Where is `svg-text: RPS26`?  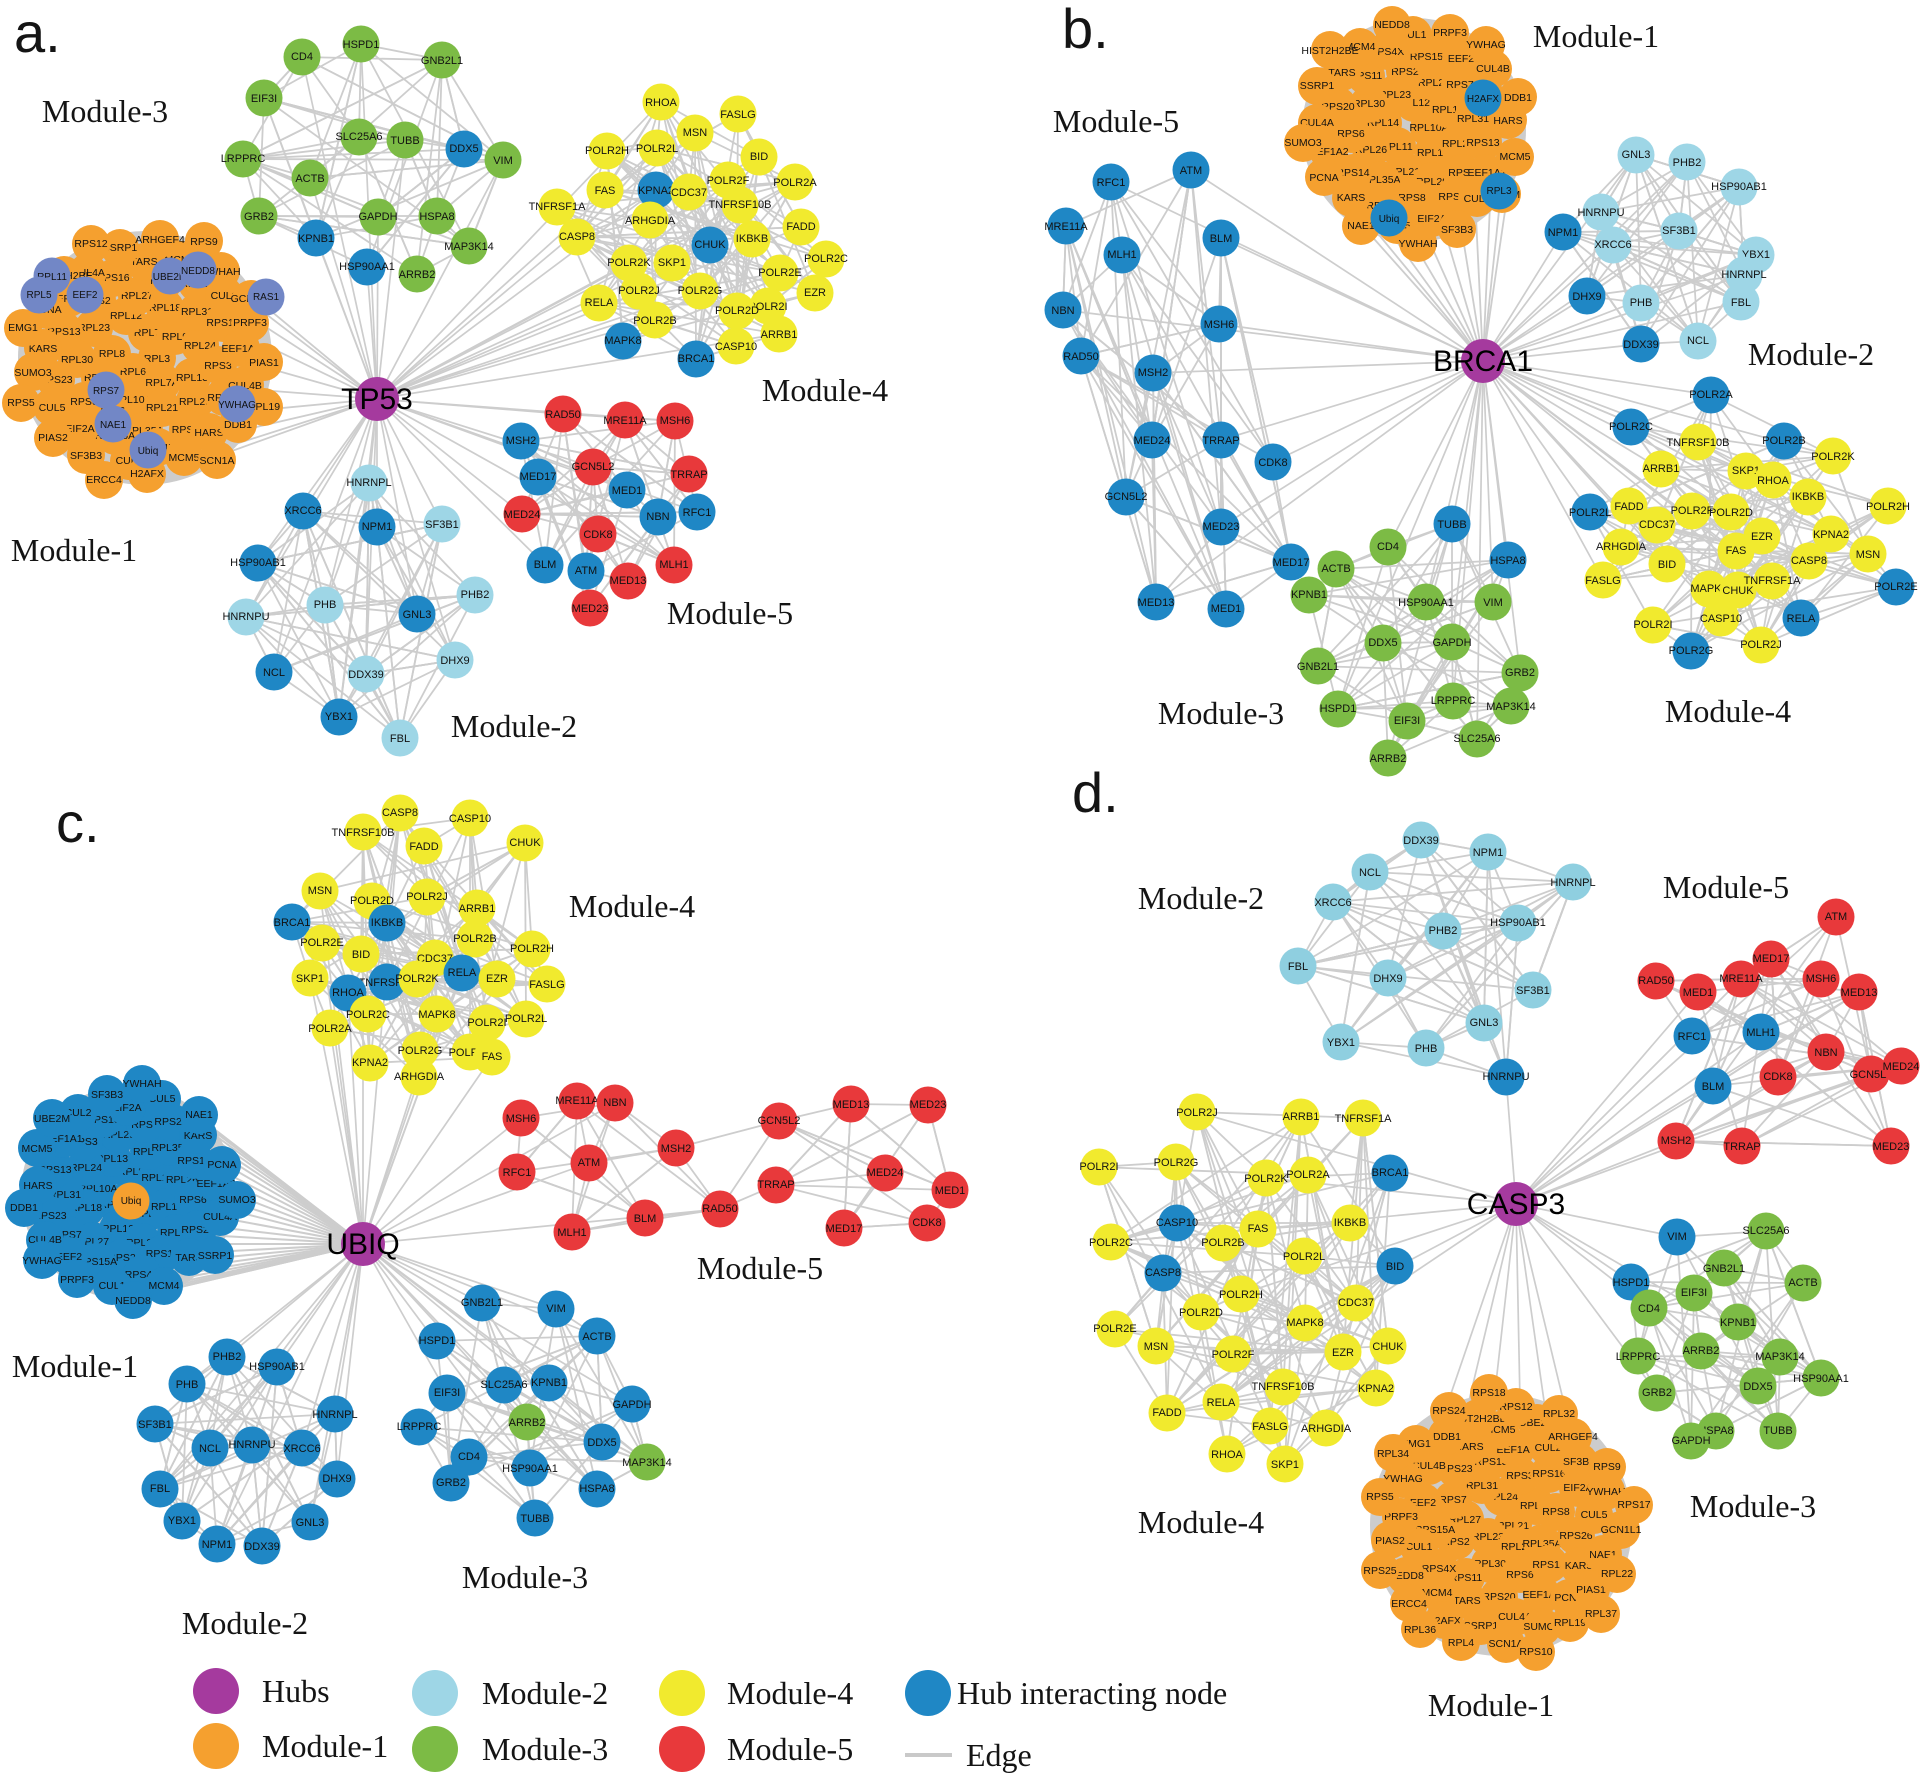 svg-text: RPS26 is located at coordinates (1575, 1536).